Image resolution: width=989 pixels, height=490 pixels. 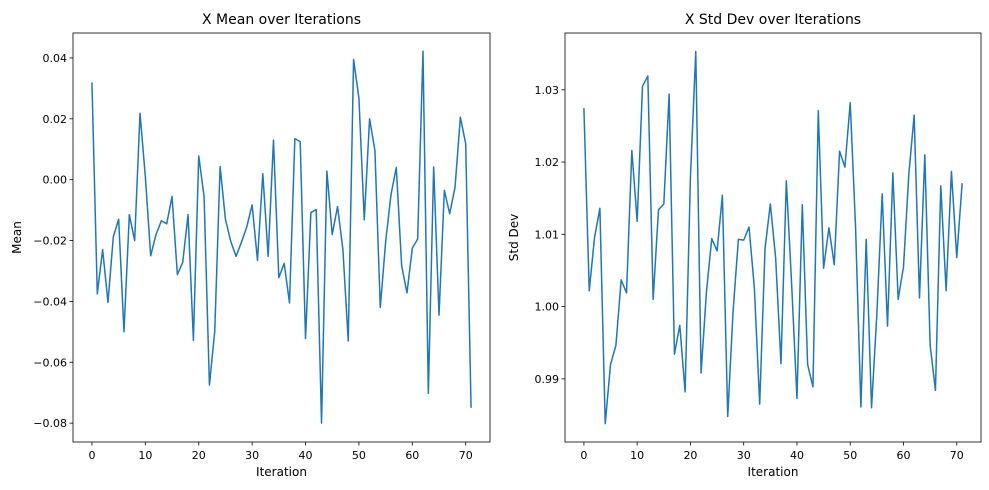 I want to click on std-dev-chart-x-tick-label: 70, so click(x=957, y=455).